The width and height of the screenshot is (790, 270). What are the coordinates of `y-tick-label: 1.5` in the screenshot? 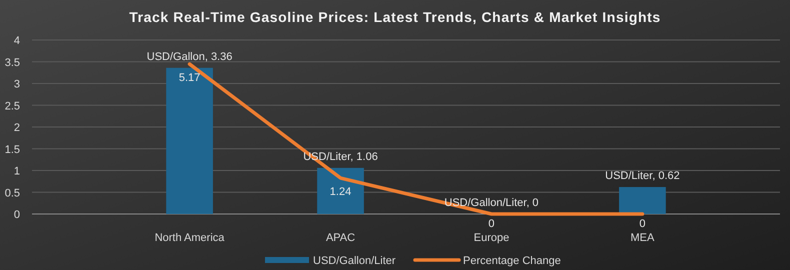 It's located at (12, 150).